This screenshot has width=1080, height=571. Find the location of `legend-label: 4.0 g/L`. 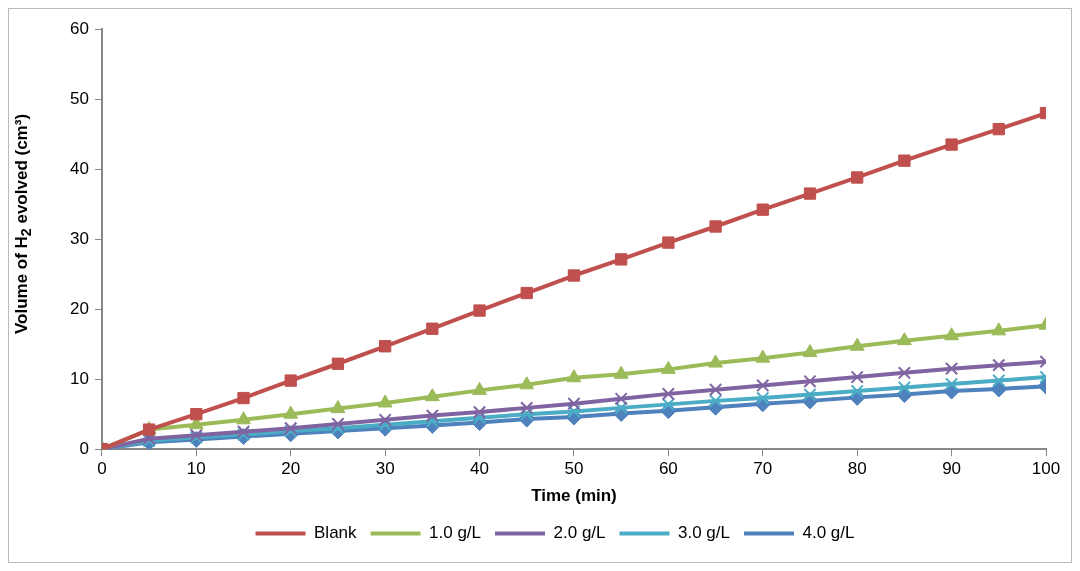

legend-label: 4.0 g/L is located at coordinates (828, 533).